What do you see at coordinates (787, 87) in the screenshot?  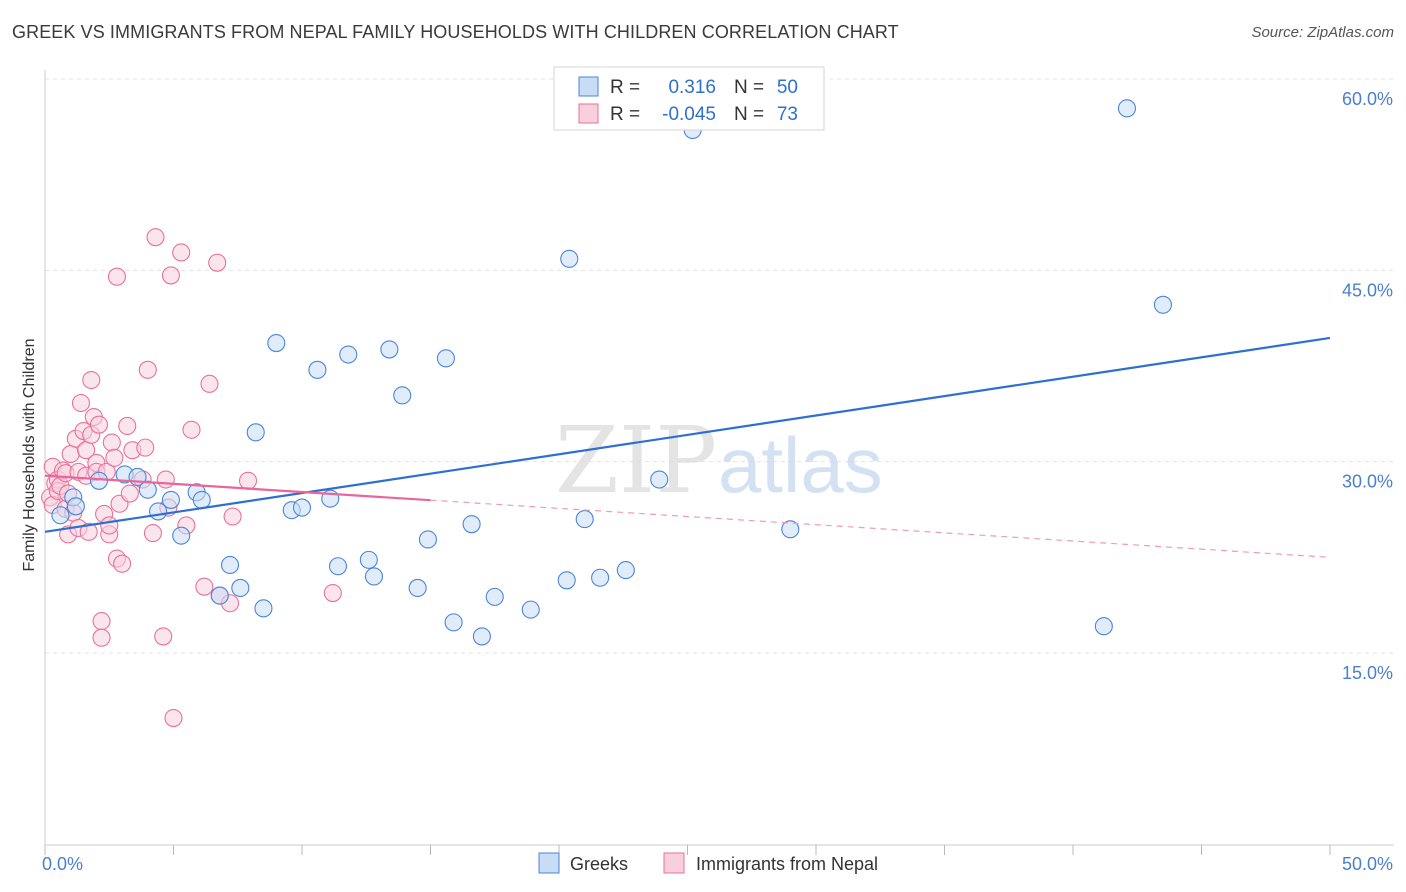 I see `legend-greeks-n-value: 50` at bounding box center [787, 87].